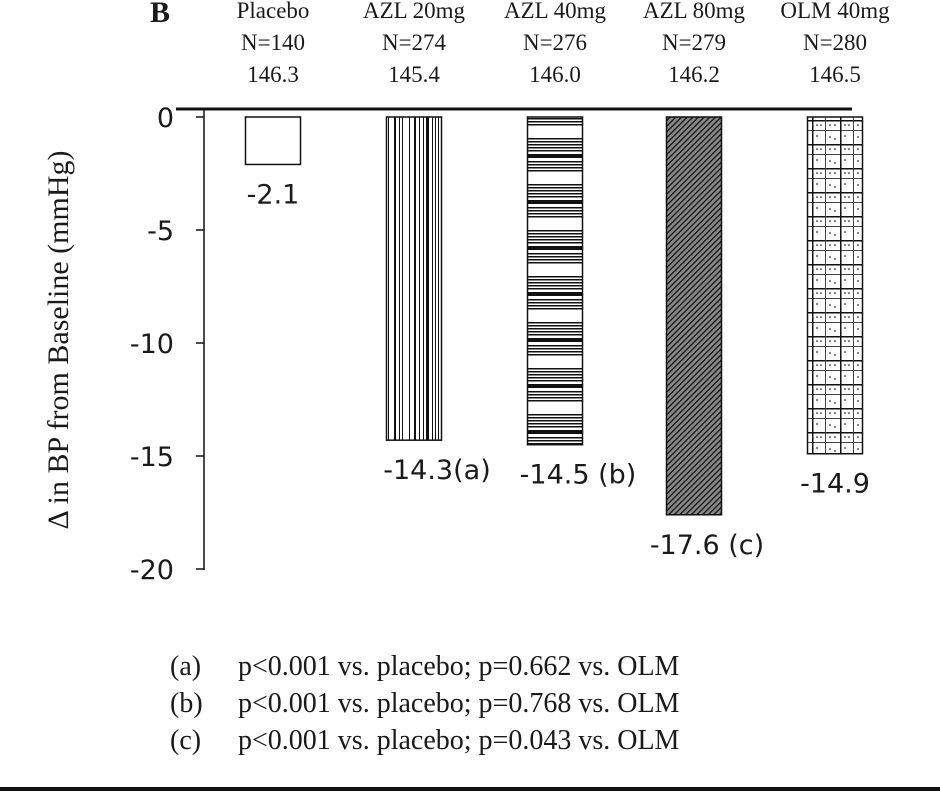  Describe the element at coordinates (436, 470) in the screenshot. I see `value-label: -14.3(a)` at that location.